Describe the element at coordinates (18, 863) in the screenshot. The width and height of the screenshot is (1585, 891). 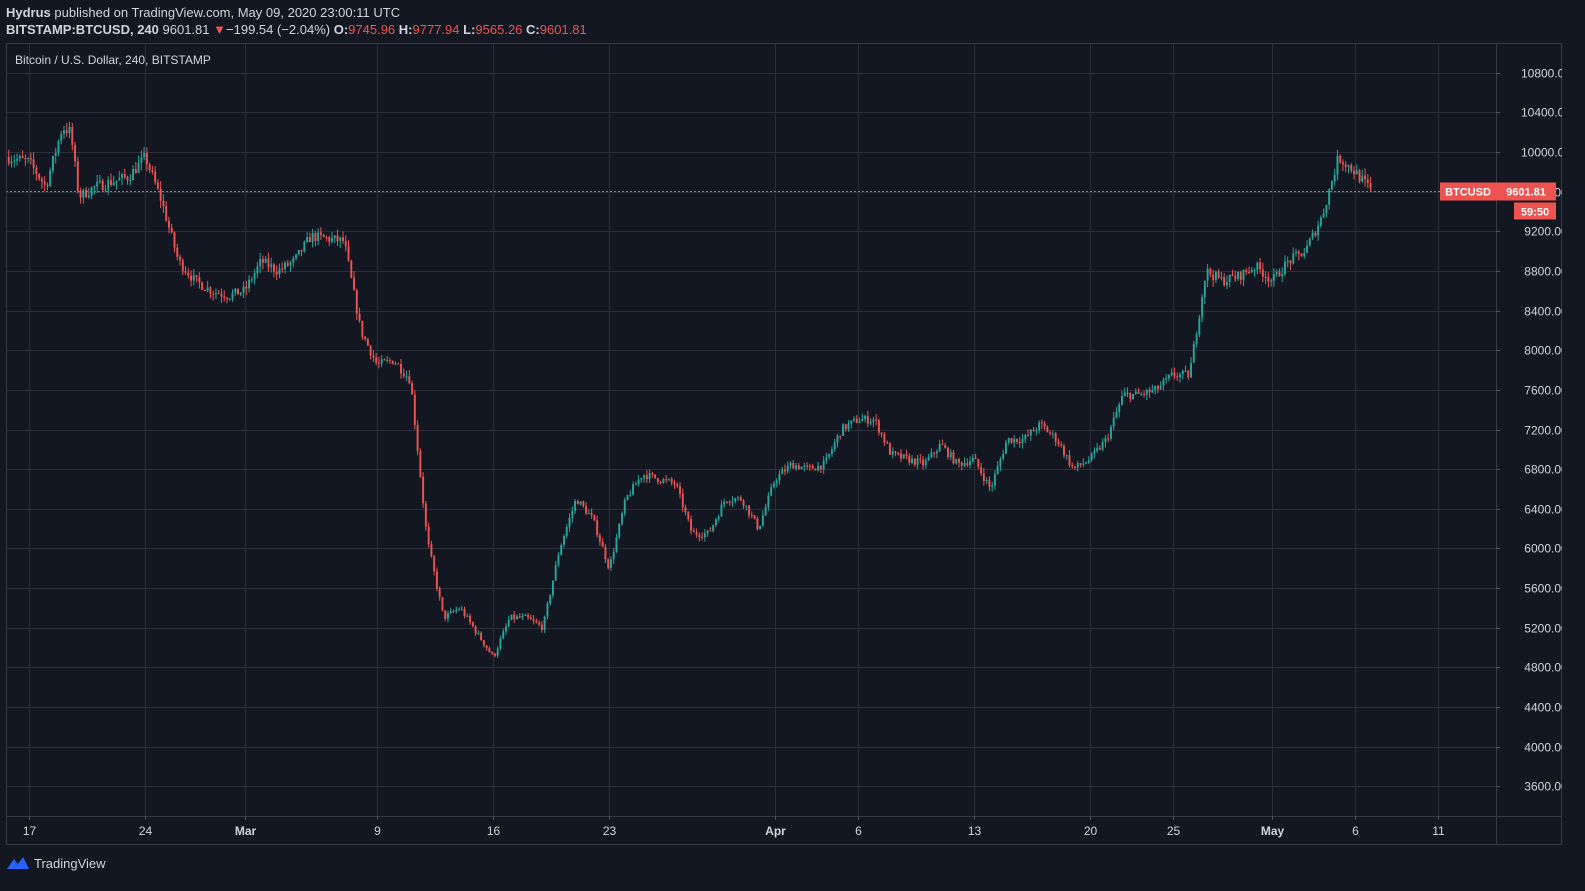
I see `tradingview-logo-icon` at that location.